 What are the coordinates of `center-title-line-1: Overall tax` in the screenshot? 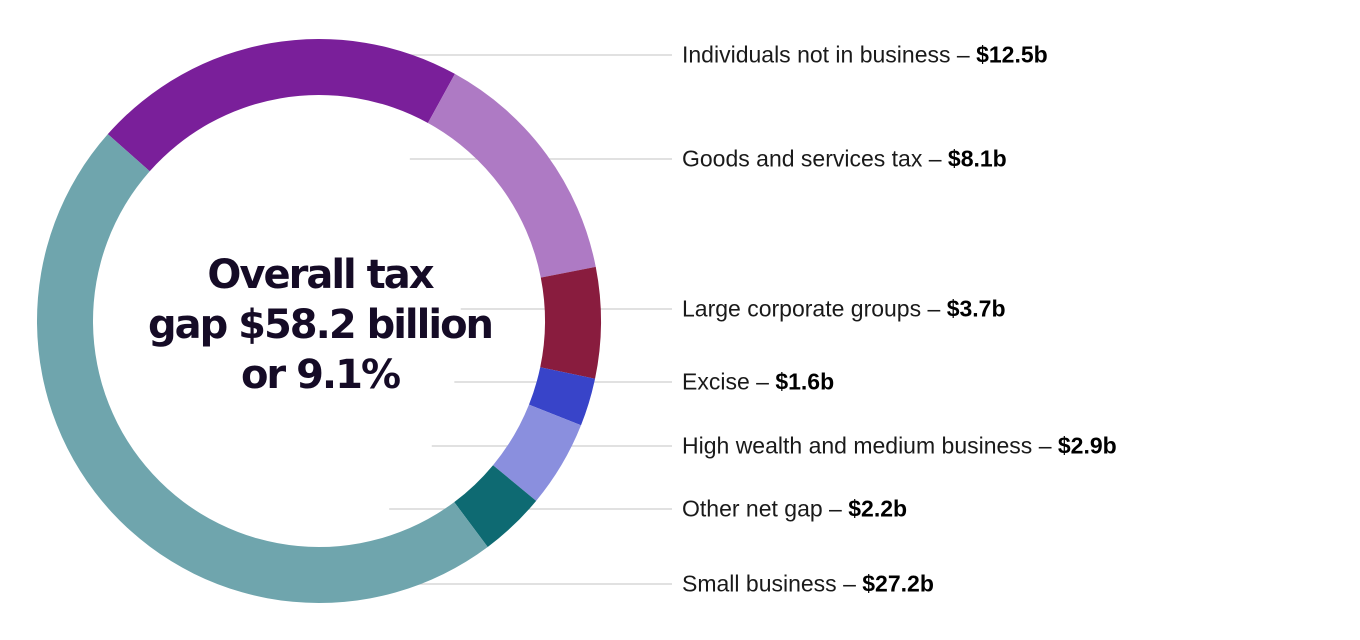 It's located at (320, 275).